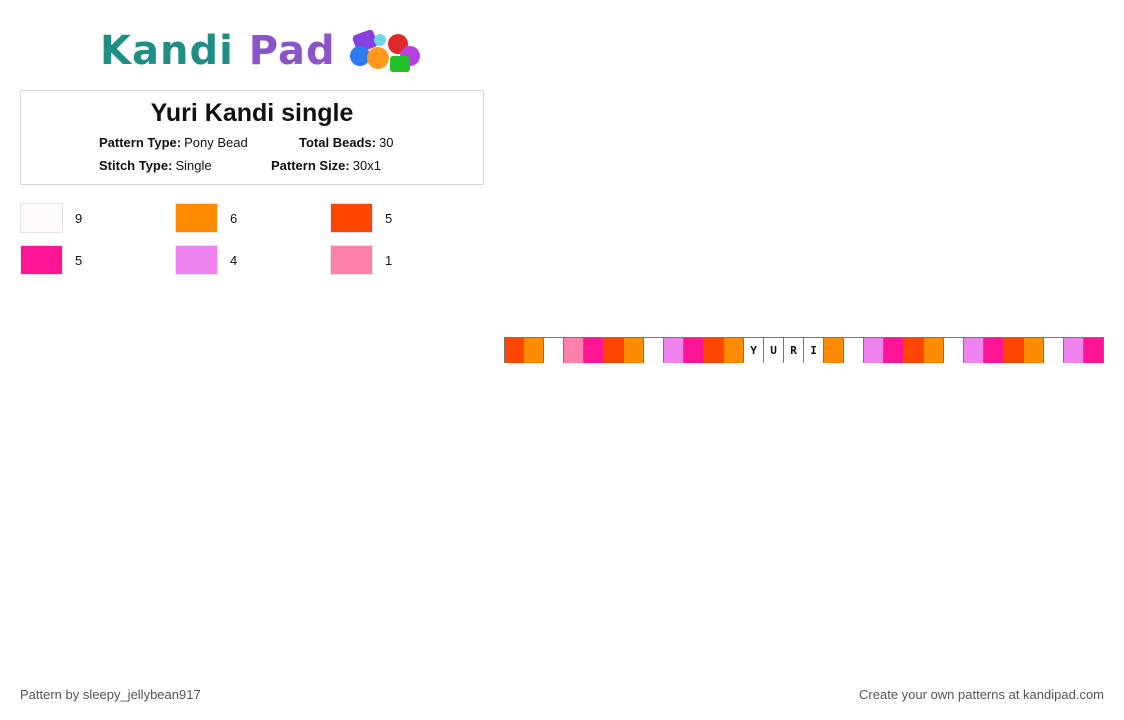  Describe the element at coordinates (79, 260) in the screenshot. I see `swatch-count-4: 5` at that location.